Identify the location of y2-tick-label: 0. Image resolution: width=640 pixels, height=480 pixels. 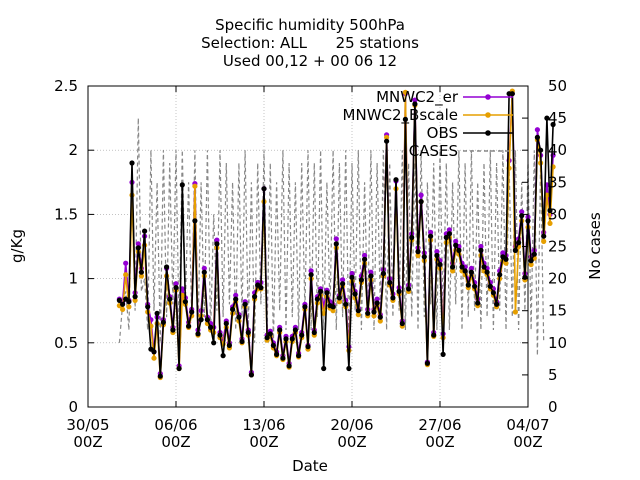
(553, 407).